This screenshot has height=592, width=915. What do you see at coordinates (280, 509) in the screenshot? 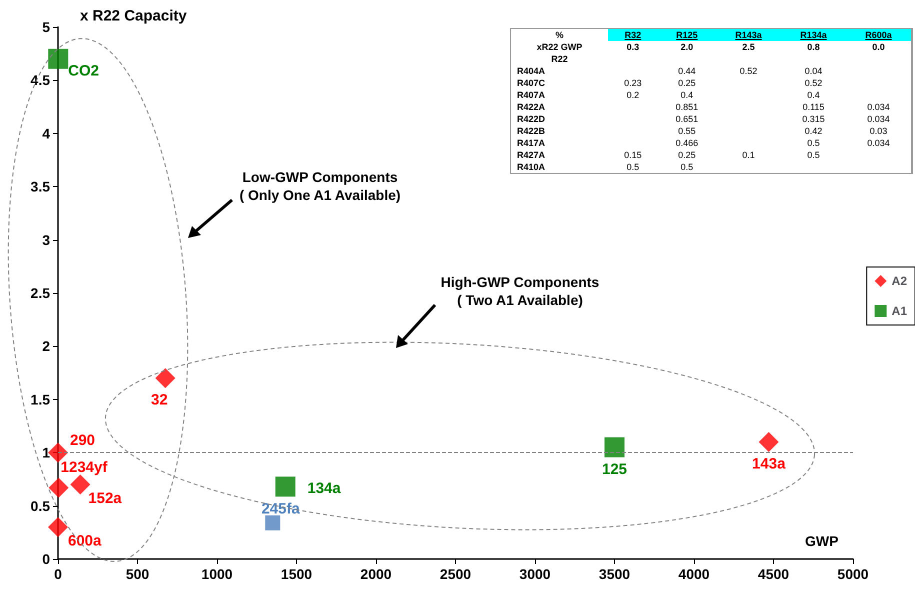
I see `annotation: 245fa` at bounding box center [280, 509].